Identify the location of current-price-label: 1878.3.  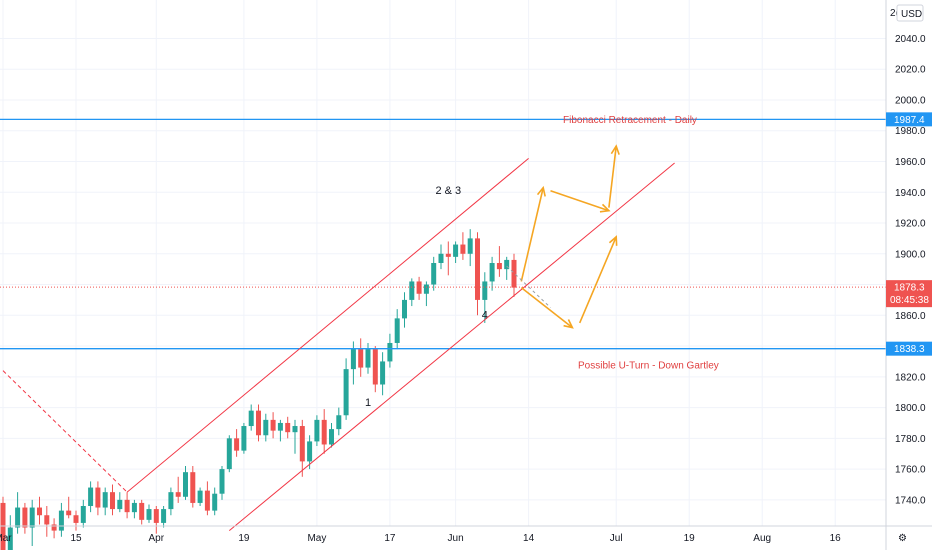
(909, 288).